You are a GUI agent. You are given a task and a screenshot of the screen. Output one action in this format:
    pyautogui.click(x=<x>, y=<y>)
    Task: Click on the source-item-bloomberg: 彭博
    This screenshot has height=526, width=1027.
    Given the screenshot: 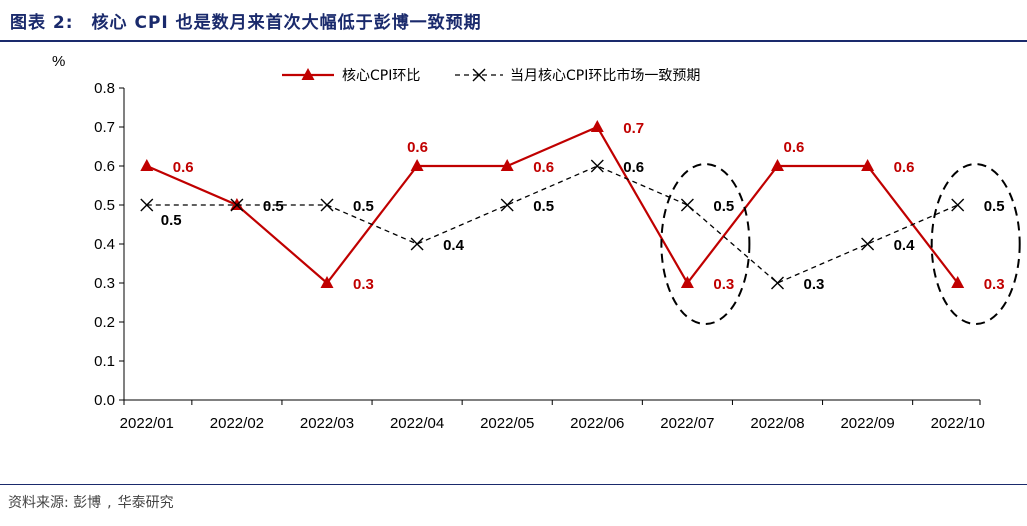 What is the action you would take?
    pyautogui.click(x=87, y=503)
    